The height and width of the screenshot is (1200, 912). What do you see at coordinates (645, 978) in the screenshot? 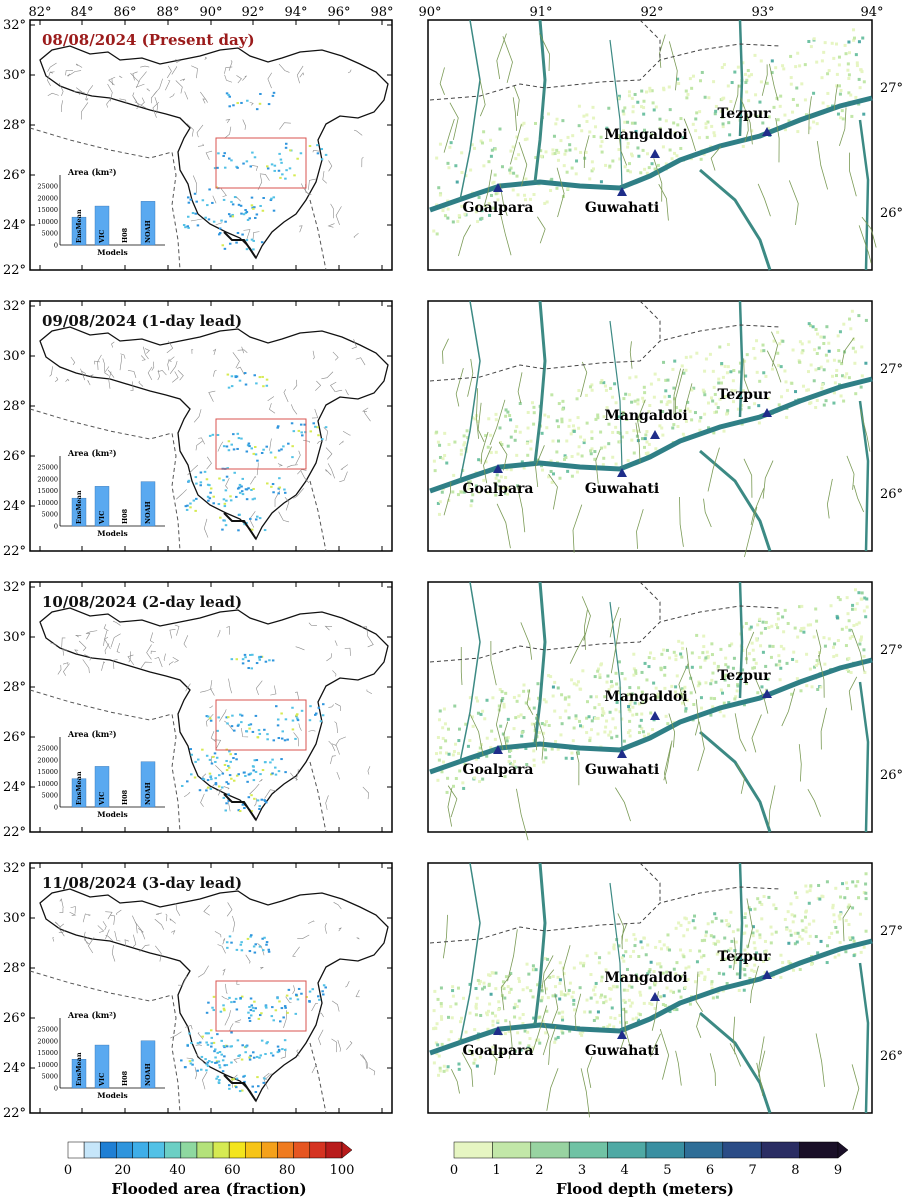
I see `city-label: Mangaldoi` at bounding box center [645, 978].